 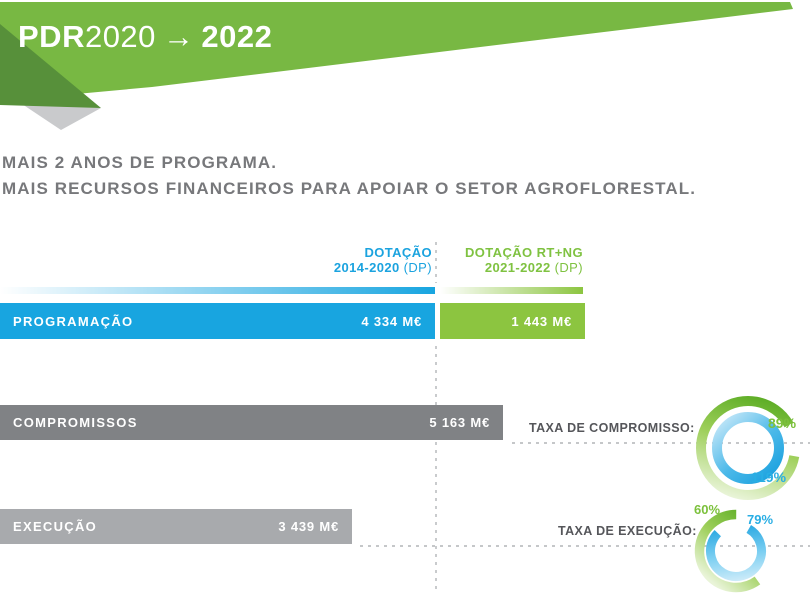 I want to click on bar-execucao-label: EXECUÇÃO, so click(x=55, y=526).